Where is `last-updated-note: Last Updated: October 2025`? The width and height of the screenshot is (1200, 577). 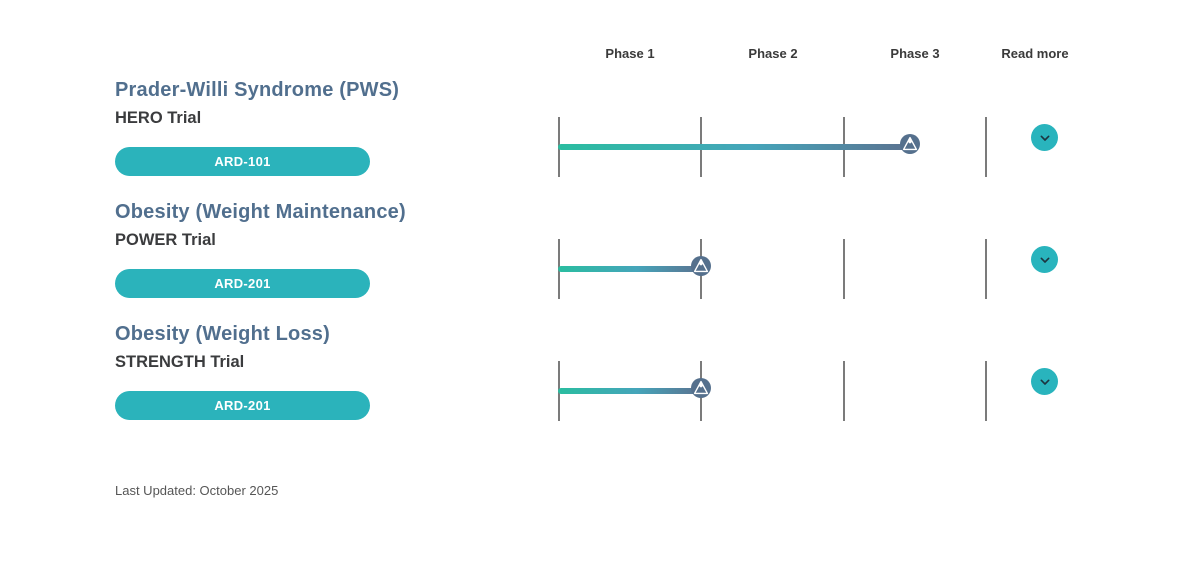
last-updated-note: Last Updated: October 2025 is located at coordinates (197, 490).